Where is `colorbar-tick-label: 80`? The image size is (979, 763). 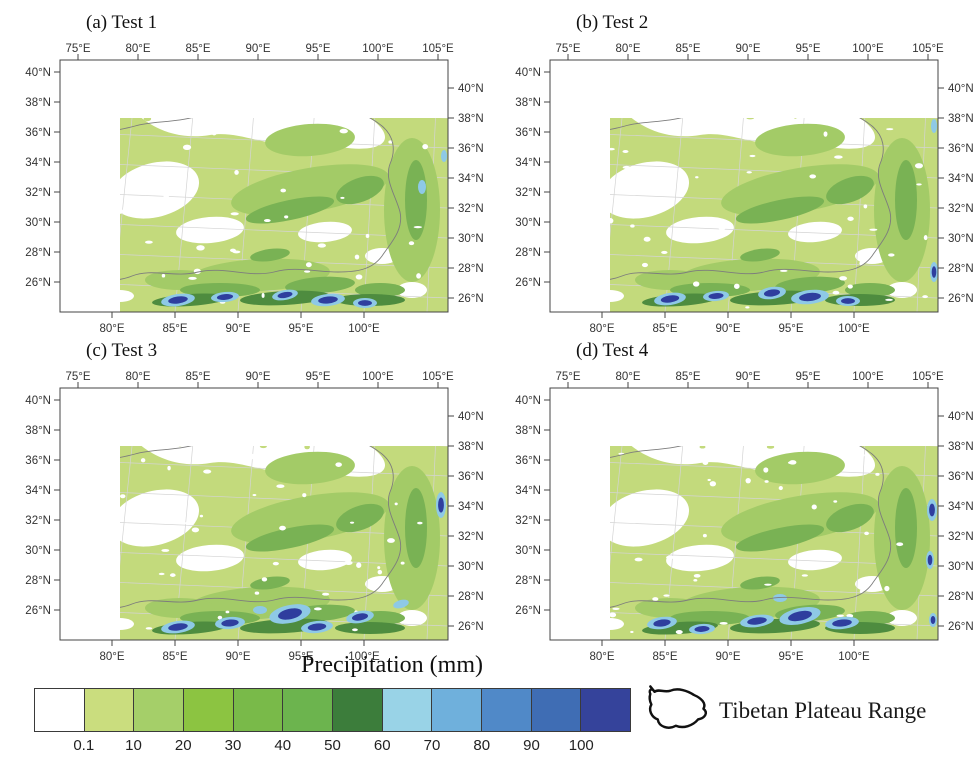
colorbar-tick-label: 80 is located at coordinates (482, 745).